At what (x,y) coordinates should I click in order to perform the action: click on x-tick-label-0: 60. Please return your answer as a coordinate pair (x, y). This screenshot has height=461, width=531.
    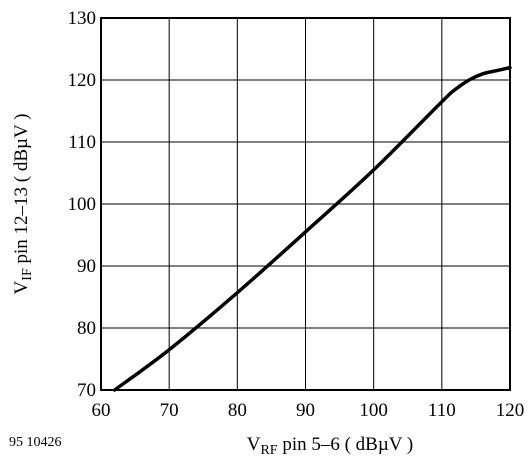
    Looking at the image, I should click on (101, 410).